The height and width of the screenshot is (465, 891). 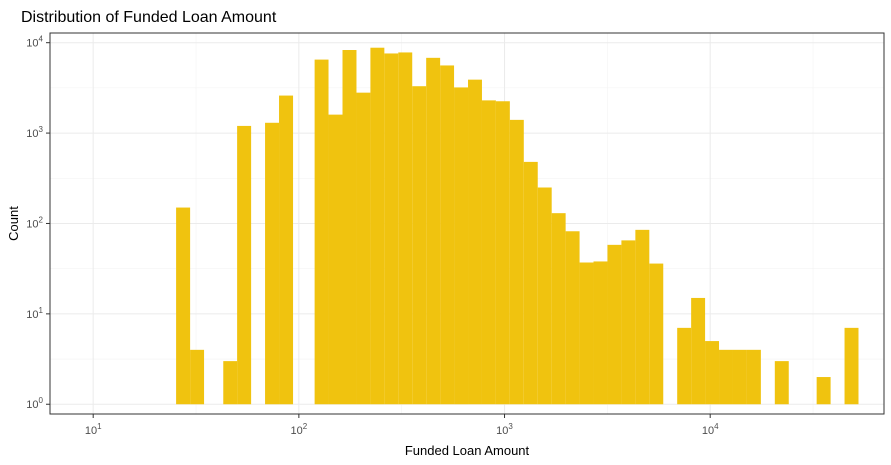 I want to click on y-tick-label: 10³, so click(x=34, y=132).